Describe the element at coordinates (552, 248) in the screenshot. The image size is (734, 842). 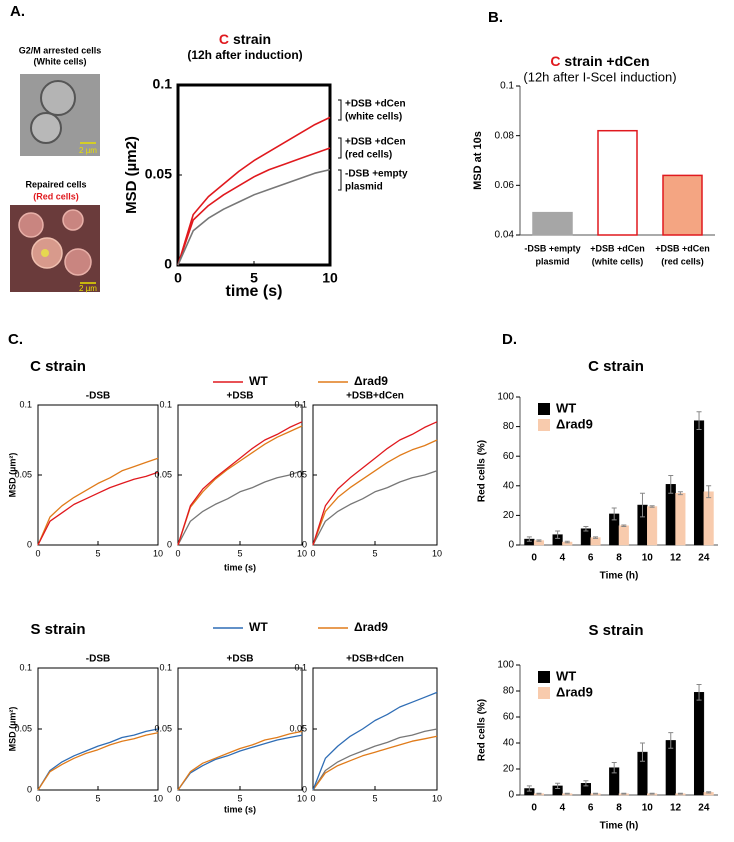
I see `x-tick-label: -DSB +empty` at that location.